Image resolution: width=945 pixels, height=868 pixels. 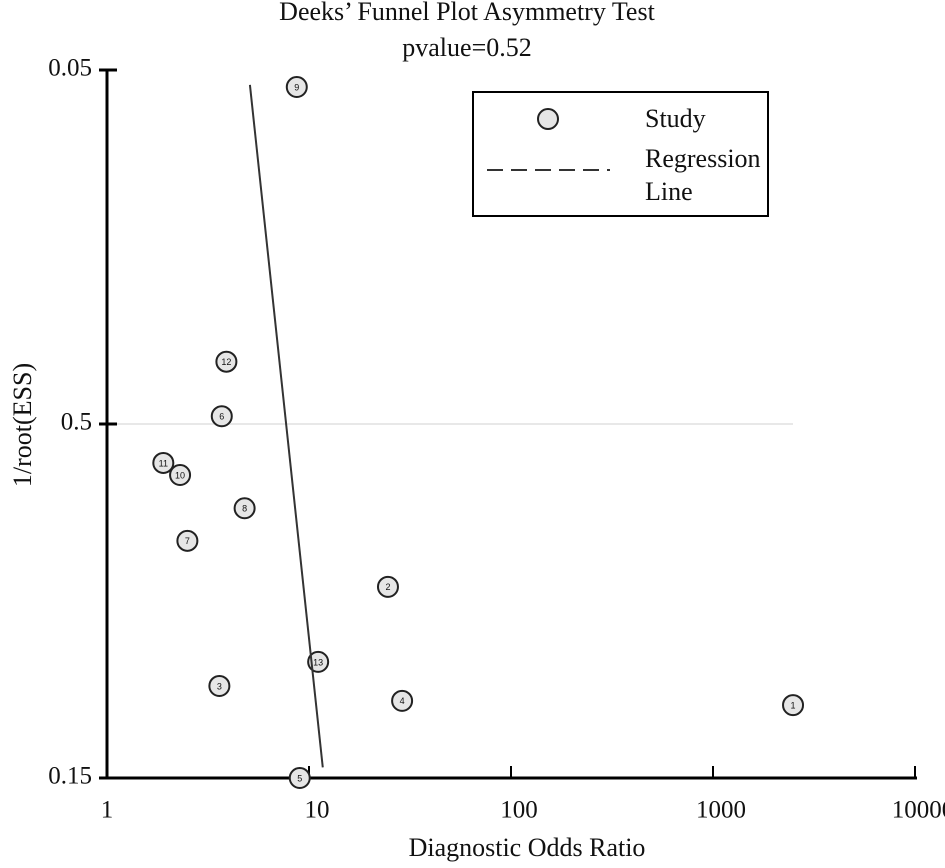 I want to click on legend-box, so click(x=620, y=154).